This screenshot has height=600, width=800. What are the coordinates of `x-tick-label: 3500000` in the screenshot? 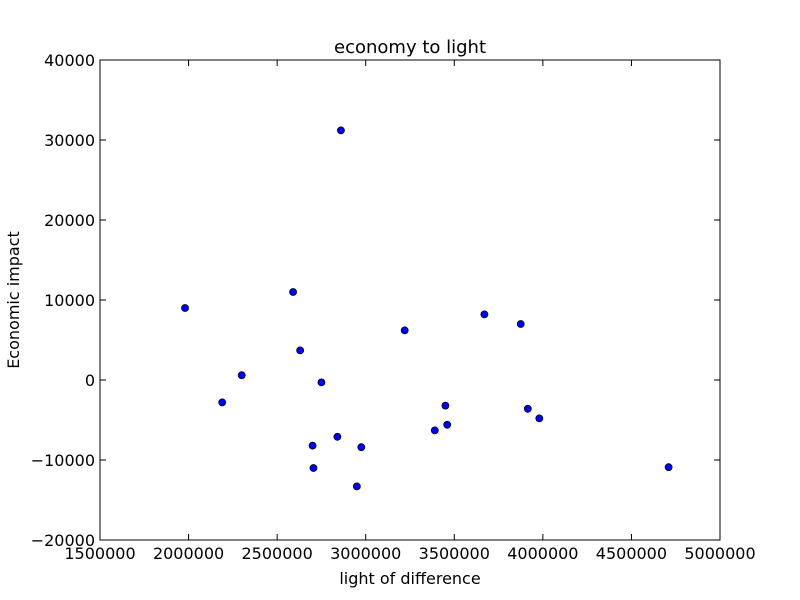 It's located at (454, 553).